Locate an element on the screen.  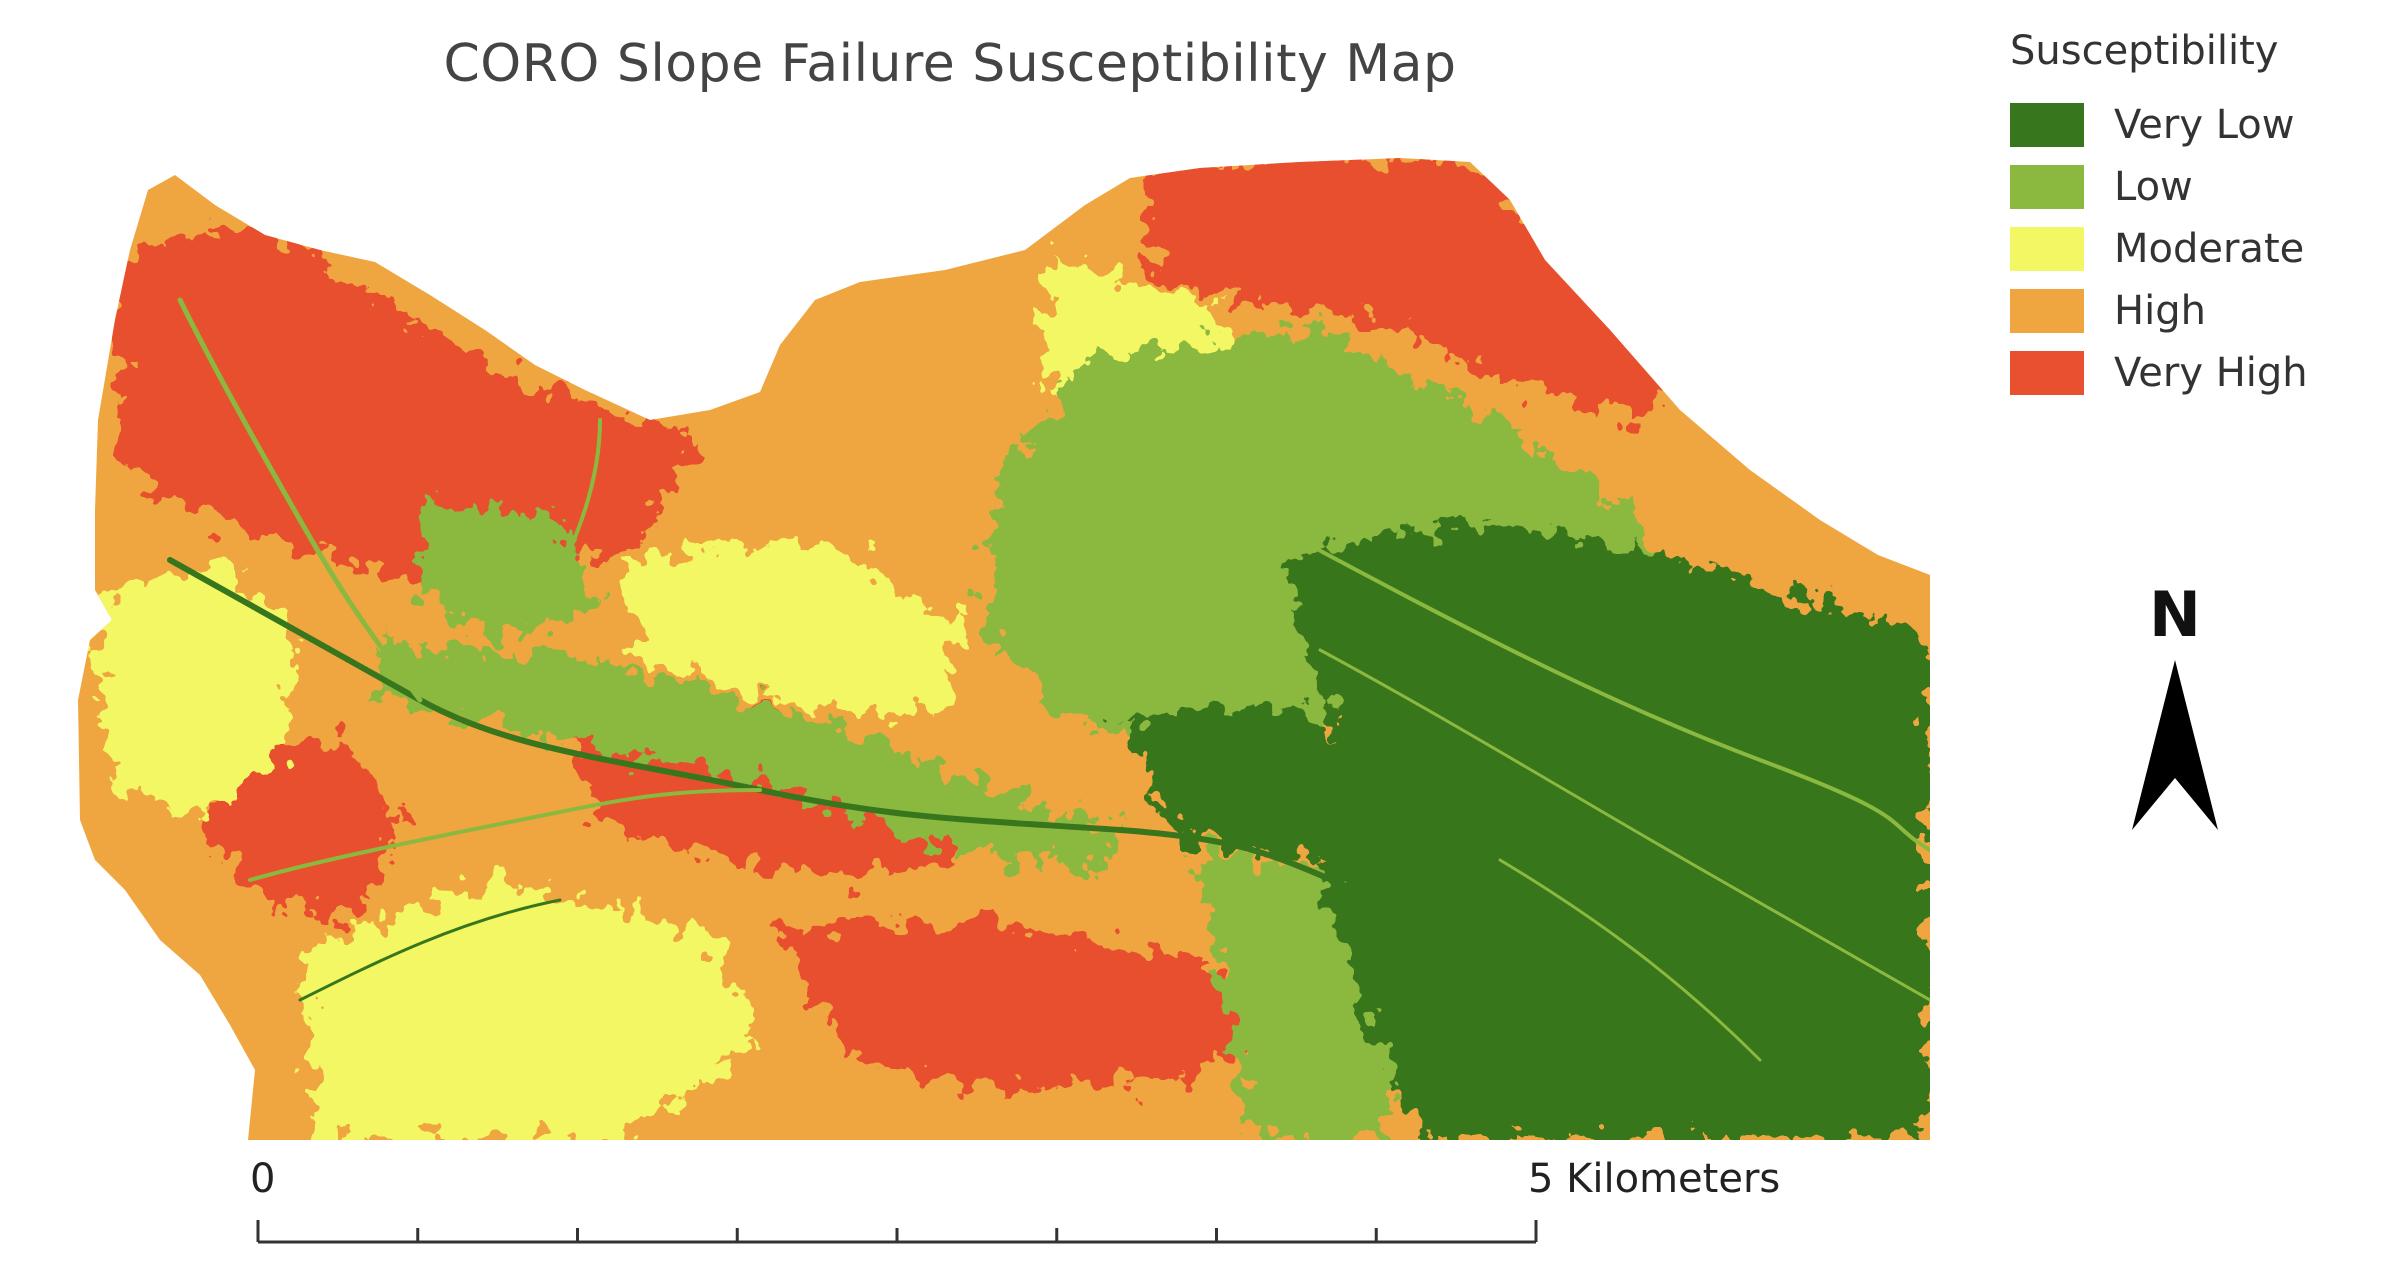
legend-item-very-high: Very High is located at coordinates (2190, 373).